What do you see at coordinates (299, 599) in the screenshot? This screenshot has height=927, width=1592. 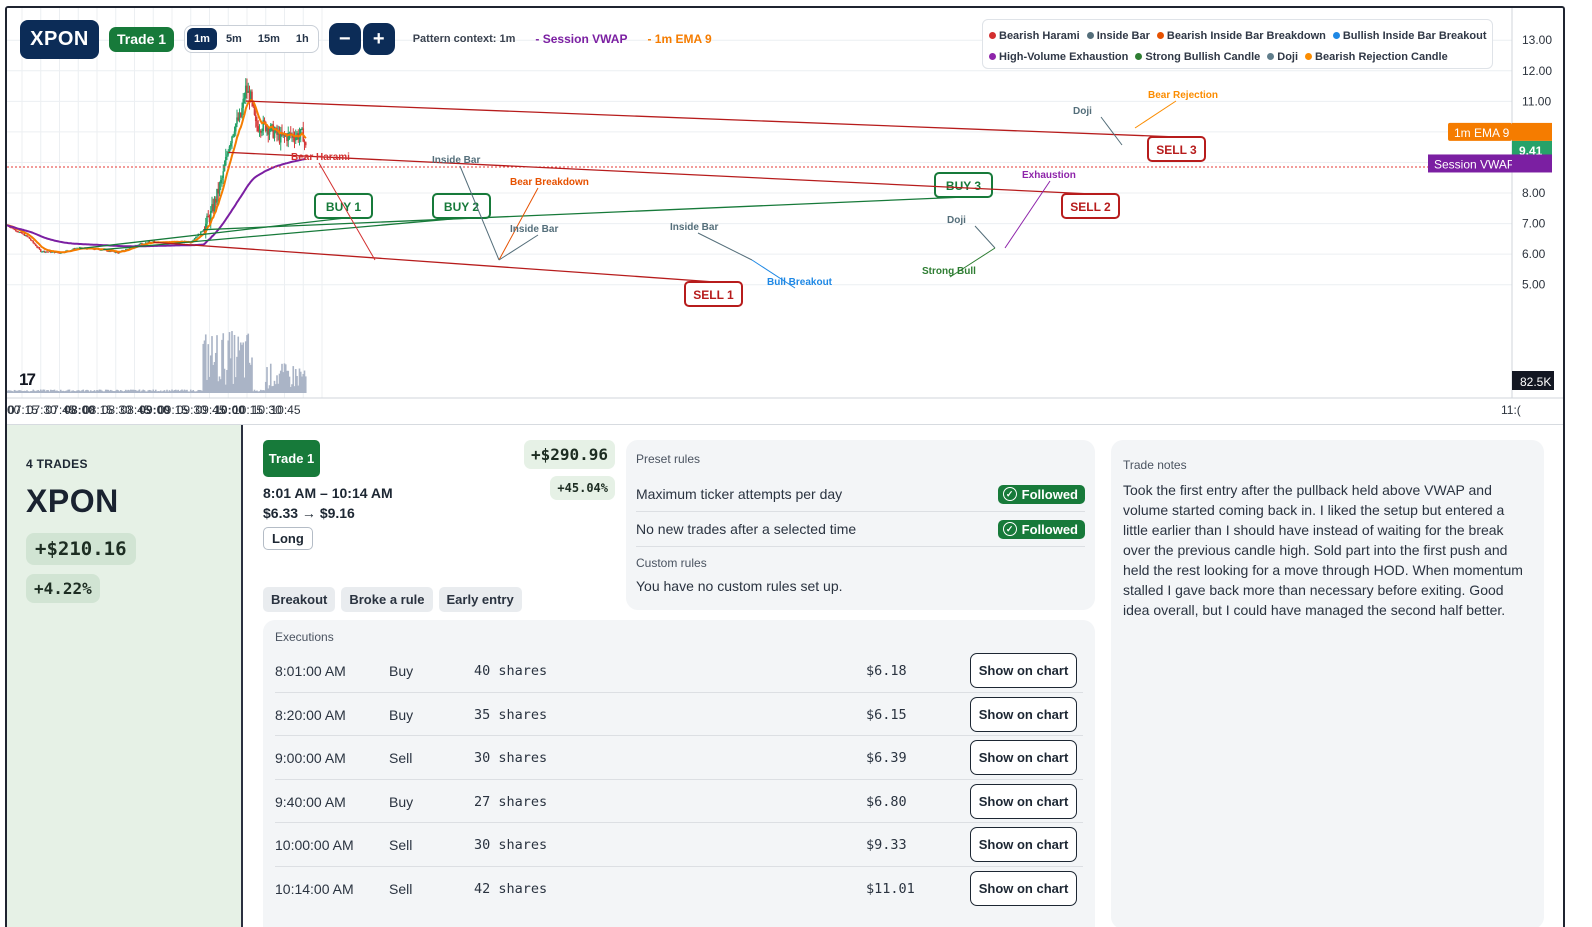 I see `tag-breakout: Breakout` at bounding box center [299, 599].